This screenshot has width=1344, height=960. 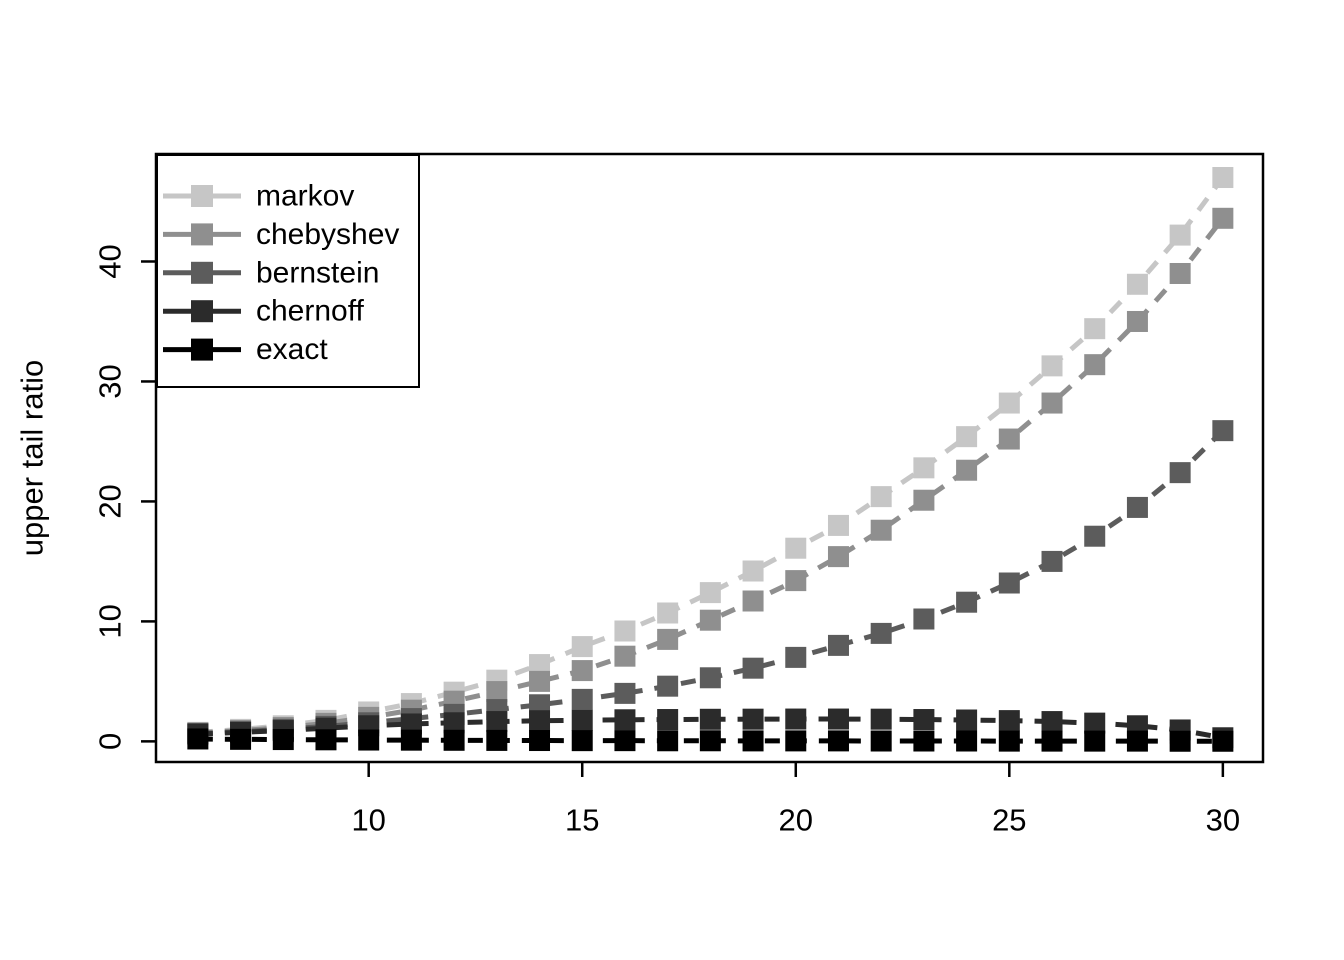 I want to click on legend-item-exact: exact, so click(x=245, y=349).